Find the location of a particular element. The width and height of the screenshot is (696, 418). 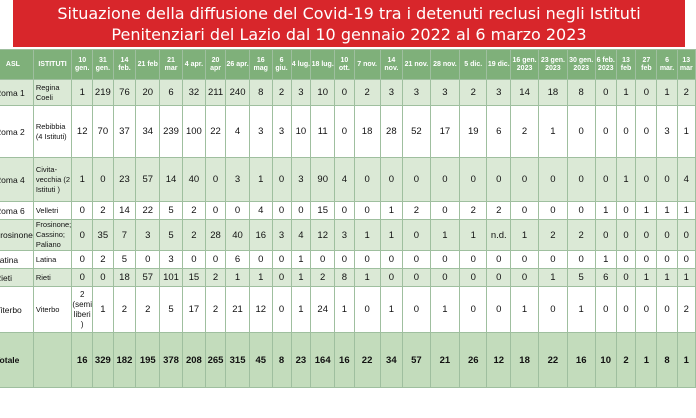

value-cell: 45 is located at coordinates (260, 360).